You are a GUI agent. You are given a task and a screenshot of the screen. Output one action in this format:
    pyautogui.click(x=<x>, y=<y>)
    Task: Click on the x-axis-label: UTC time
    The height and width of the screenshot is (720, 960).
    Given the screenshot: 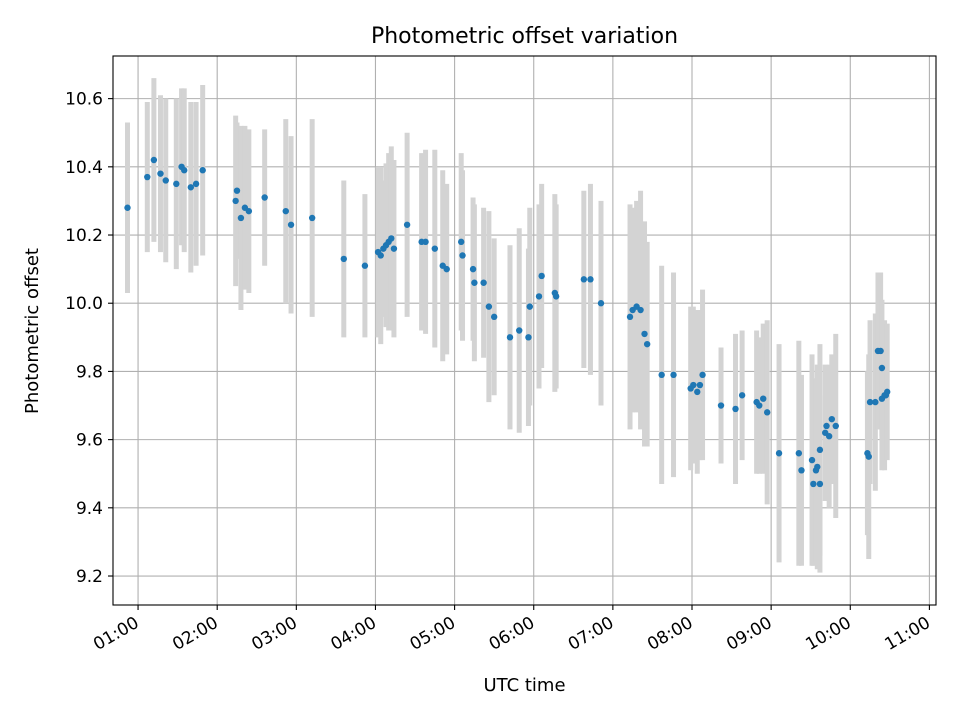 What is the action you would take?
    pyautogui.click(x=524, y=685)
    